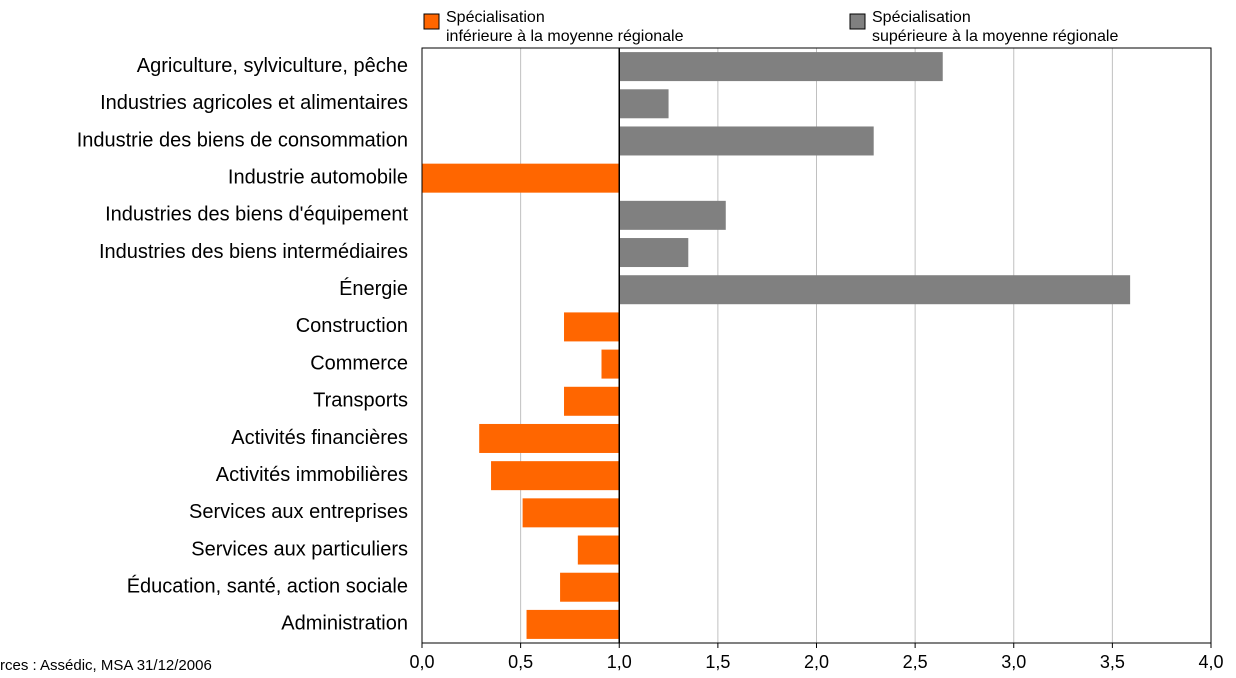 The width and height of the screenshot is (1236, 678). Describe the element at coordinates (319, 438) in the screenshot. I see `y-tick-label: Activités financières` at that location.